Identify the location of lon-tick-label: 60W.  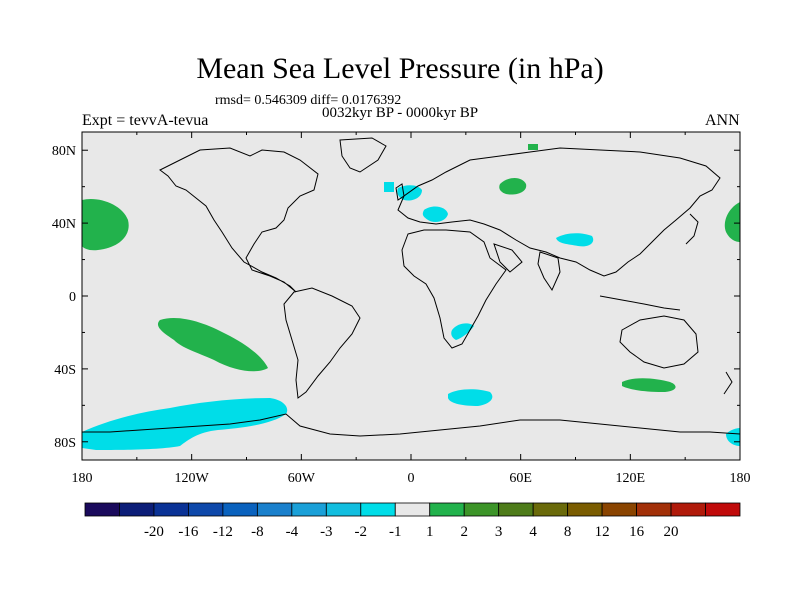
(302, 478).